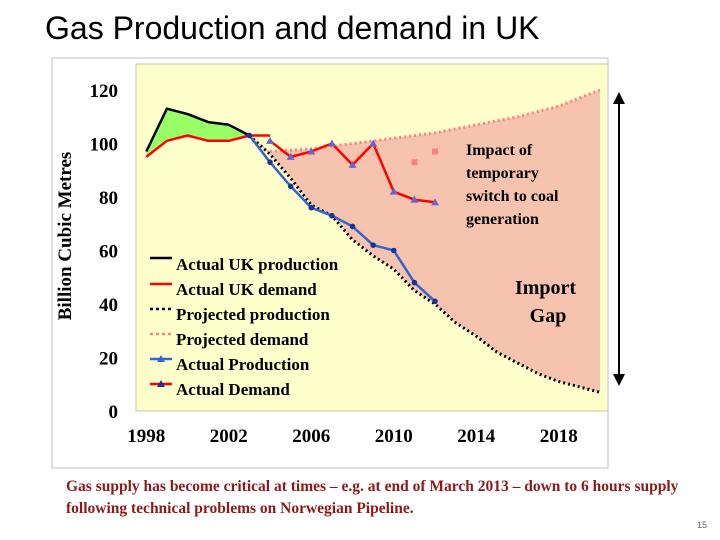 The image size is (720, 540). Describe the element at coordinates (243, 364) in the screenshot. I see `legend-label-actual-production: Actual Production` at that location.